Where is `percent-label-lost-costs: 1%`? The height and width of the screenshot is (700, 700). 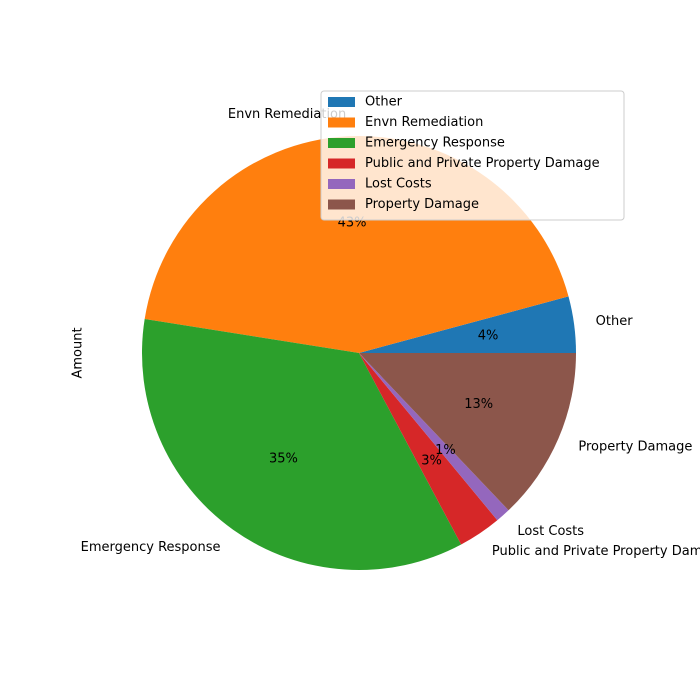 percent-label-lost-costs: 1% is located at coordinates (445, 450).